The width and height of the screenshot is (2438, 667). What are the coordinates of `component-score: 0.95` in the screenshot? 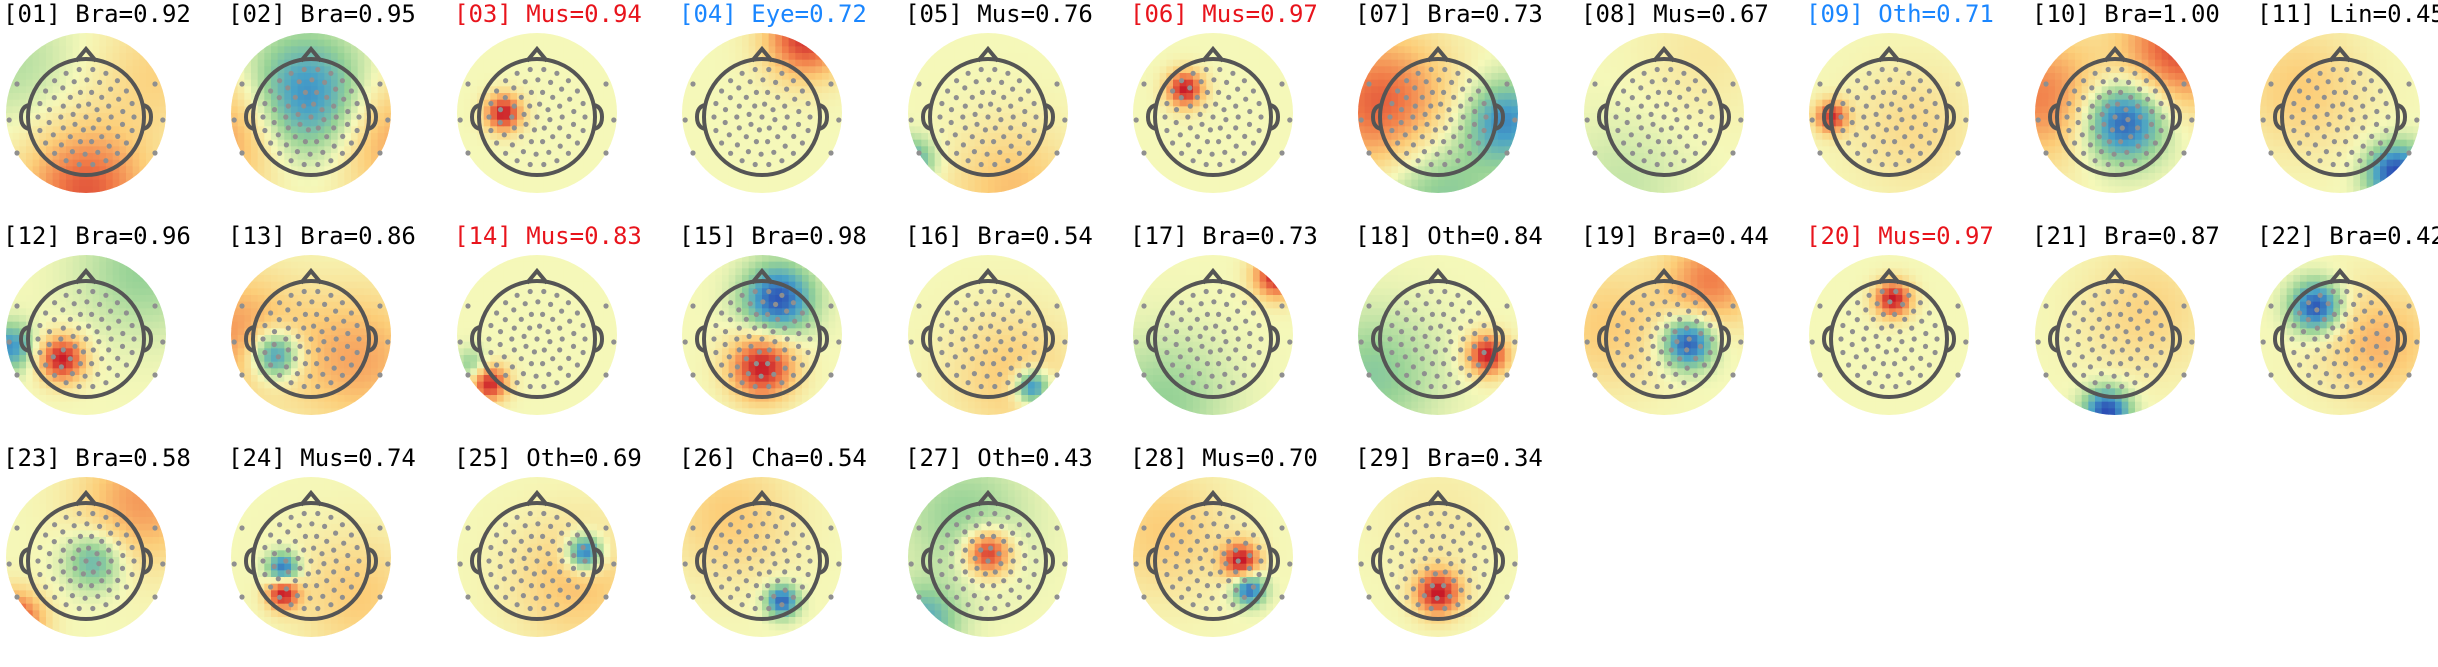 It's located at (387, 14).